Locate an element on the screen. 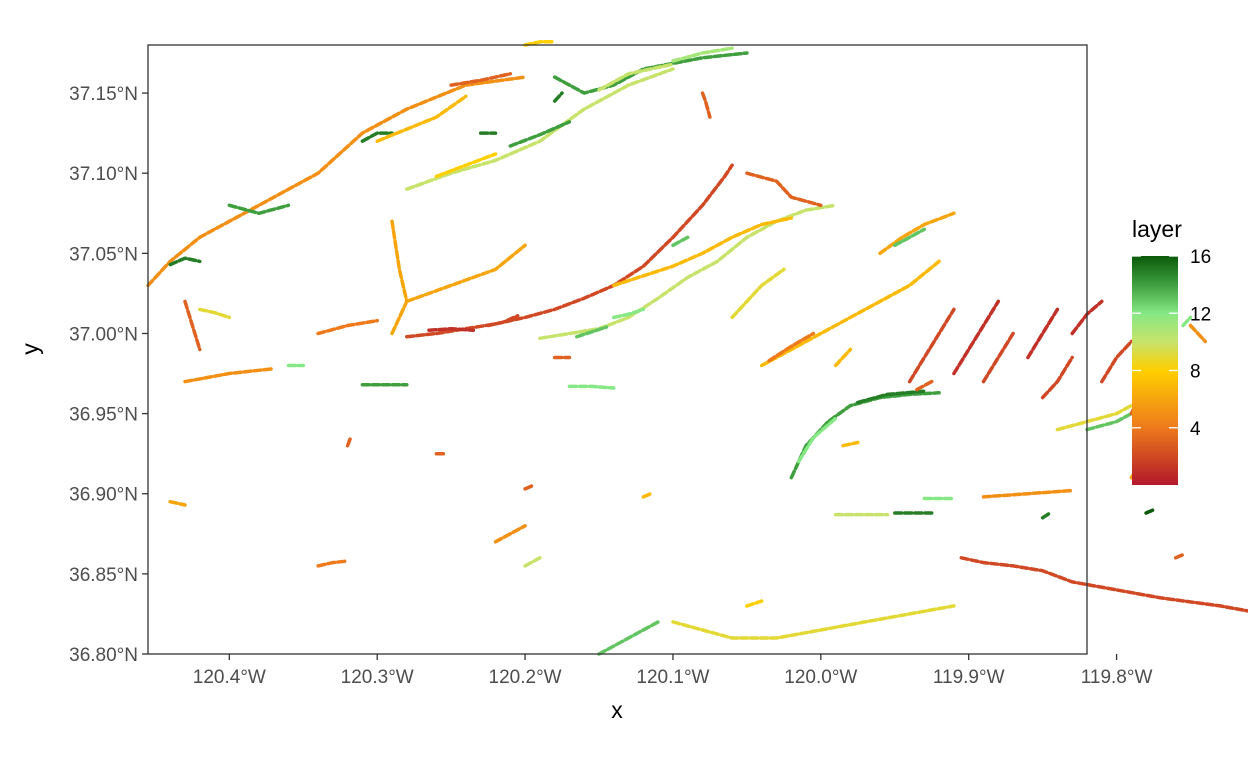 This screenshot has height=768, width=1248. y-tick-label: 37.15°N is located at coordinates (103, 94).